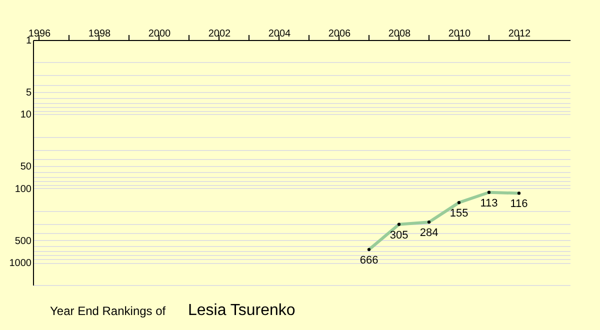 This screenshot has width=600, height=330. I want to click on y-tick-label: 500, so click(23, 241).